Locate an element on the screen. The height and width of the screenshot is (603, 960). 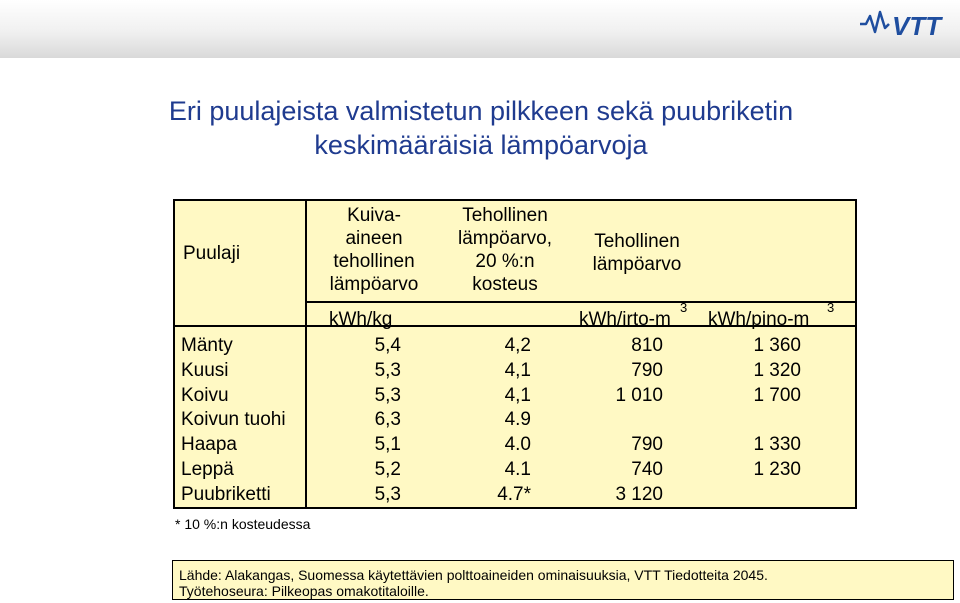
row-moist-value: 4,2 is located at coordinates (517, 345).